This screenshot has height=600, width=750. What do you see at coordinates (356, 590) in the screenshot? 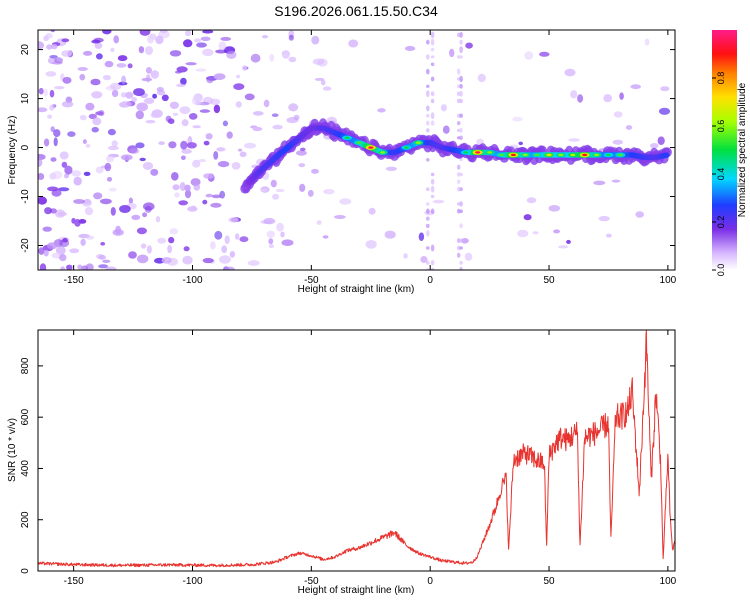
I see `snr-x-axis-label: Height of straight line (km)` at bounding box center [356, 590].